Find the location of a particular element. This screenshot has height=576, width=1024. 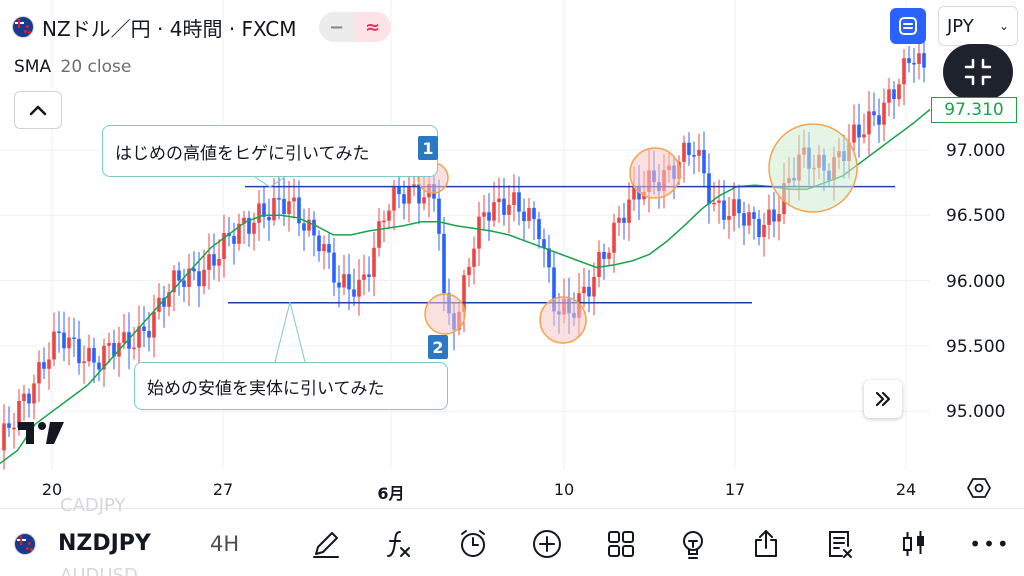

collapse-legend-button is located at coordinates (38, 110).